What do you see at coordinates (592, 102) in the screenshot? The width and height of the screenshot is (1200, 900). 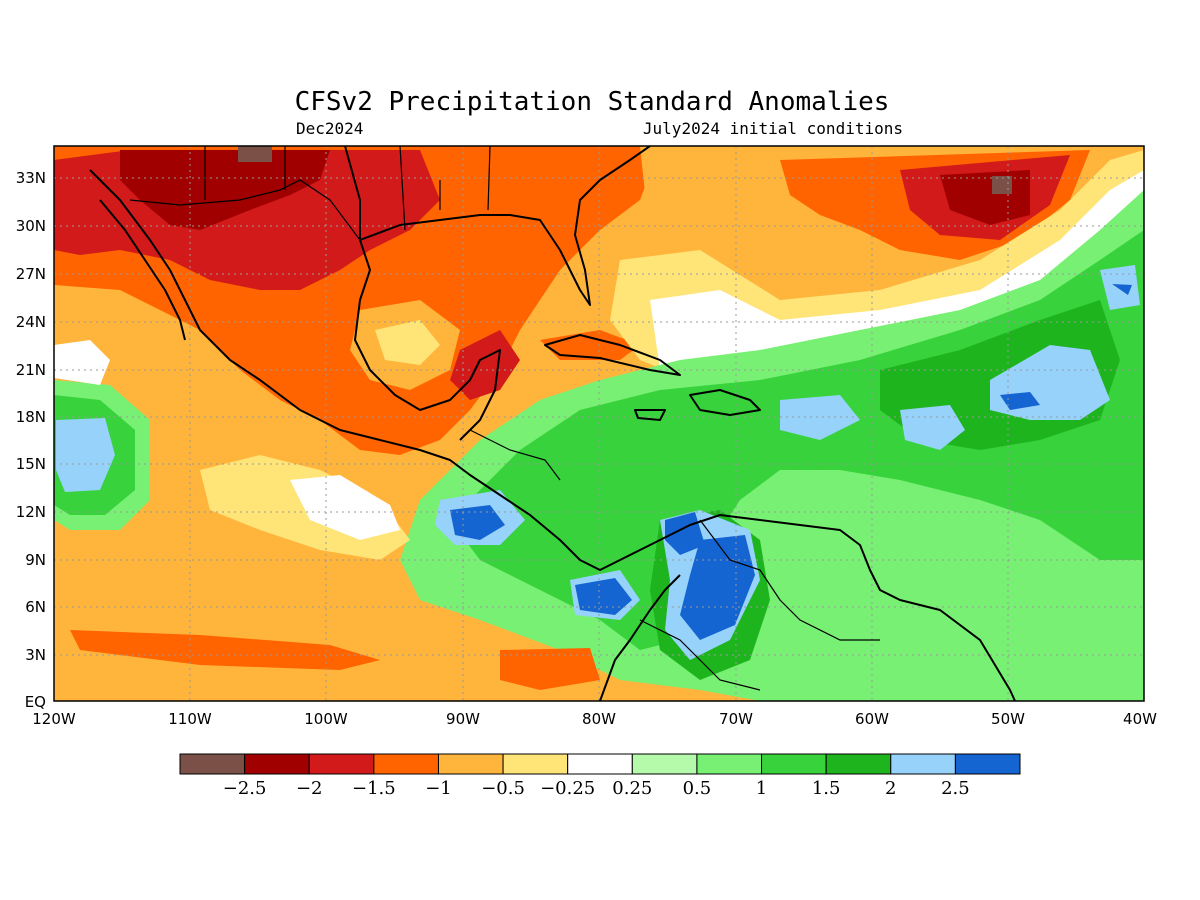 I see `map-title: CFSv2 Precipitation Standard Anomalies` at bounding box center [592, 102].